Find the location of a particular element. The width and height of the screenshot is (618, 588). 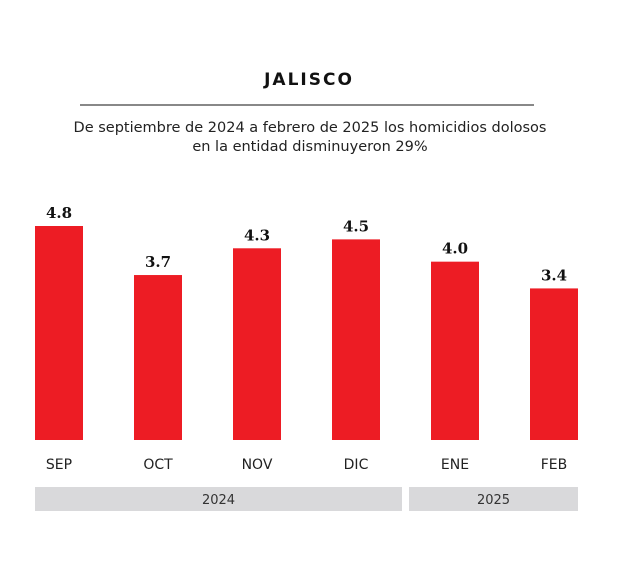

category-label: OCT is located at coordinates (158, 465).